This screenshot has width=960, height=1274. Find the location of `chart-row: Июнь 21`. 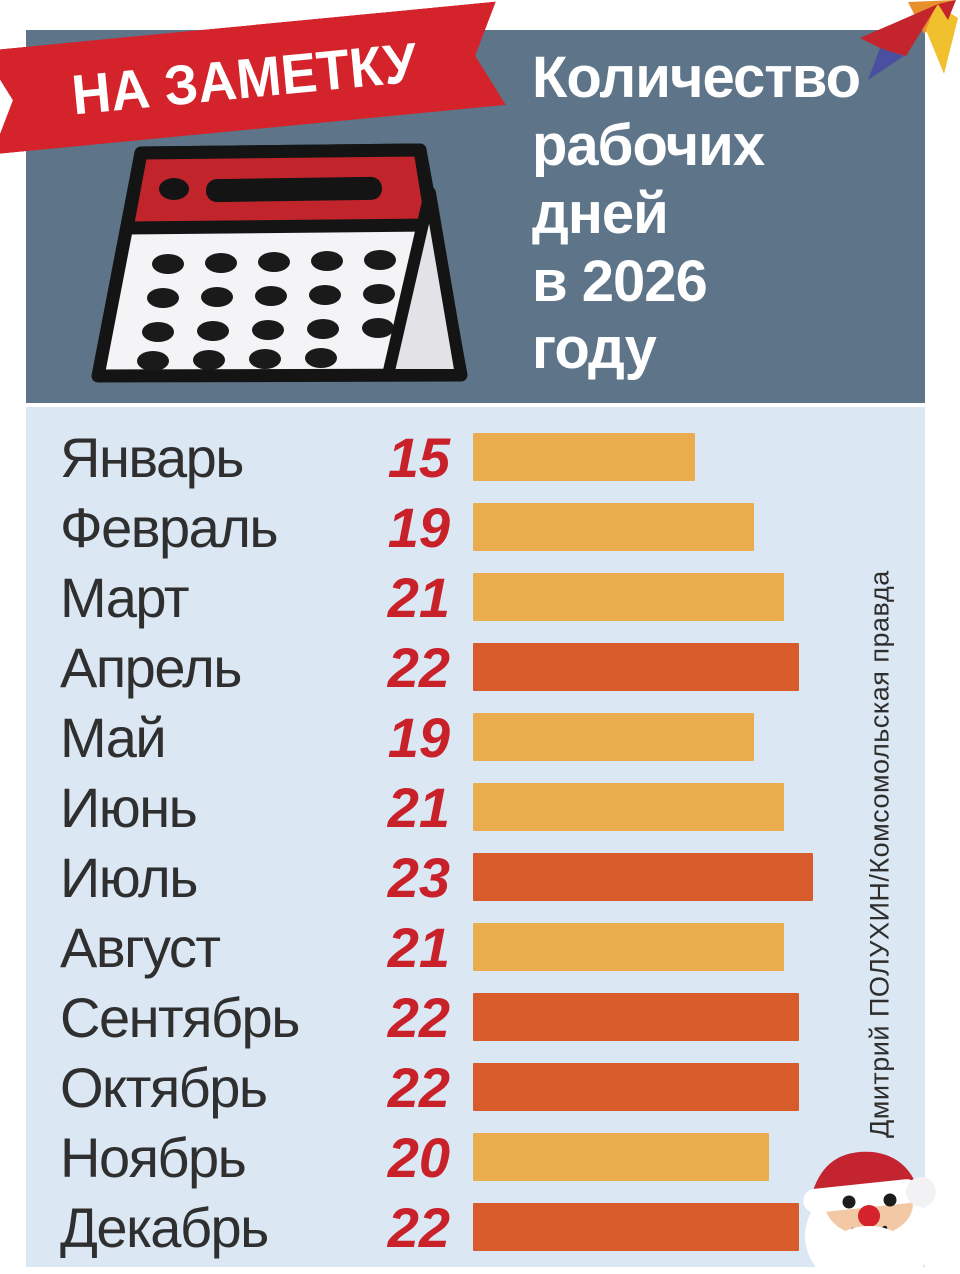

chart-row: Июнь 21 is located at coordinates (475, 807).